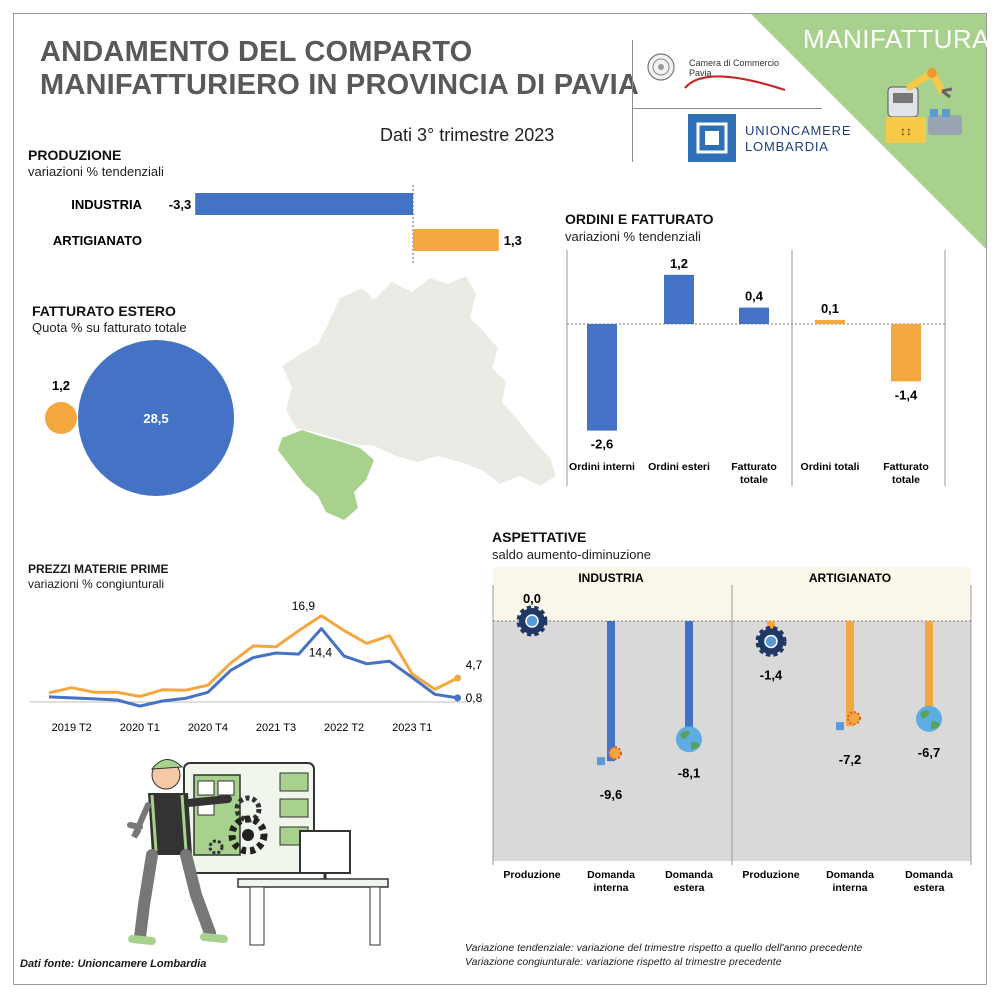  Describe the element at coordinates (727, 108) in the screenshot. I see `header-divider-h` at that location.